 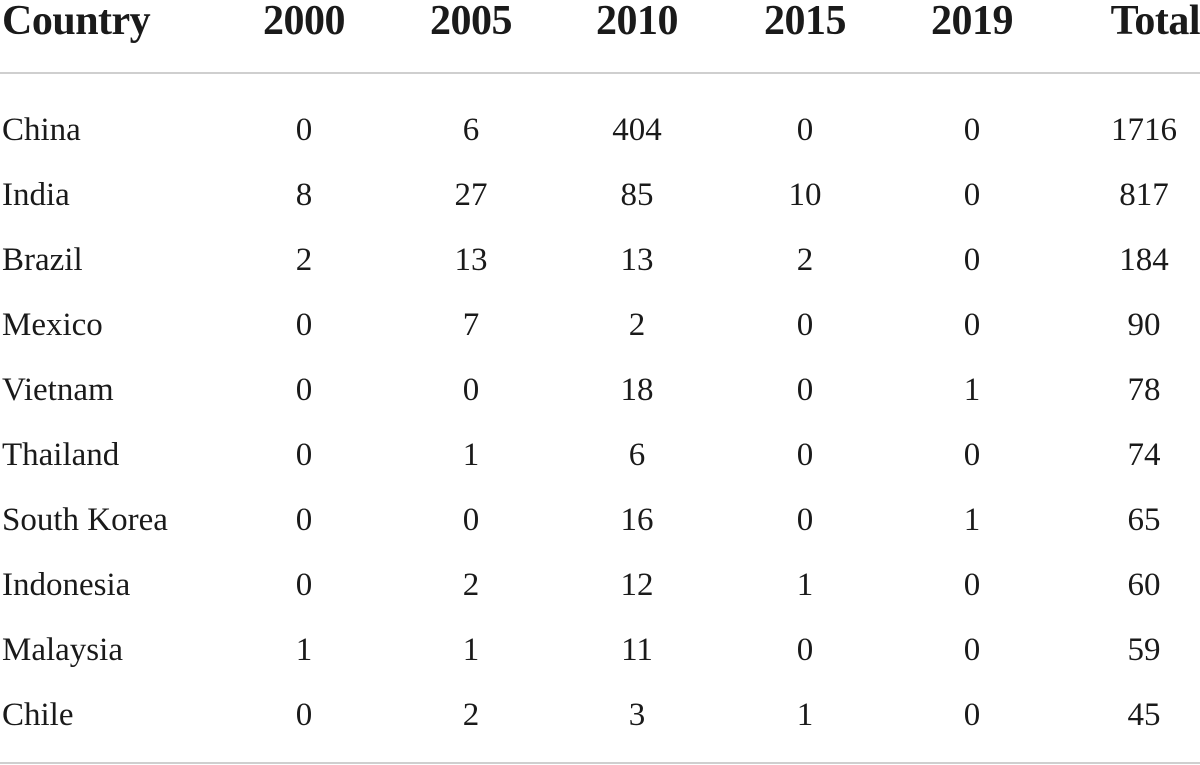 What do you see at coordinates (41, 130) in the screenshot?
I see `cell-country: China` at bounding box center [41, 130].